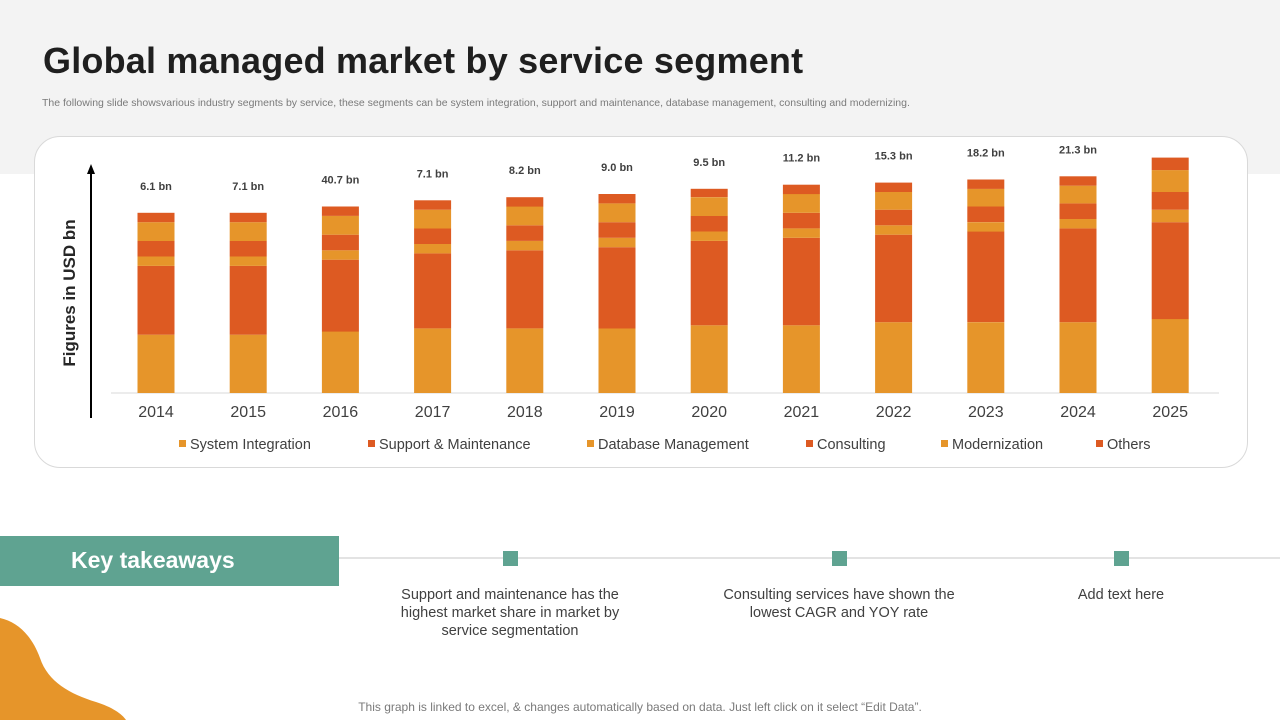 The image size is (1280, 720). Describe the element at coordinates (801, 220) in the screenshot. I see `bar-segment-2021-s3` at that location.